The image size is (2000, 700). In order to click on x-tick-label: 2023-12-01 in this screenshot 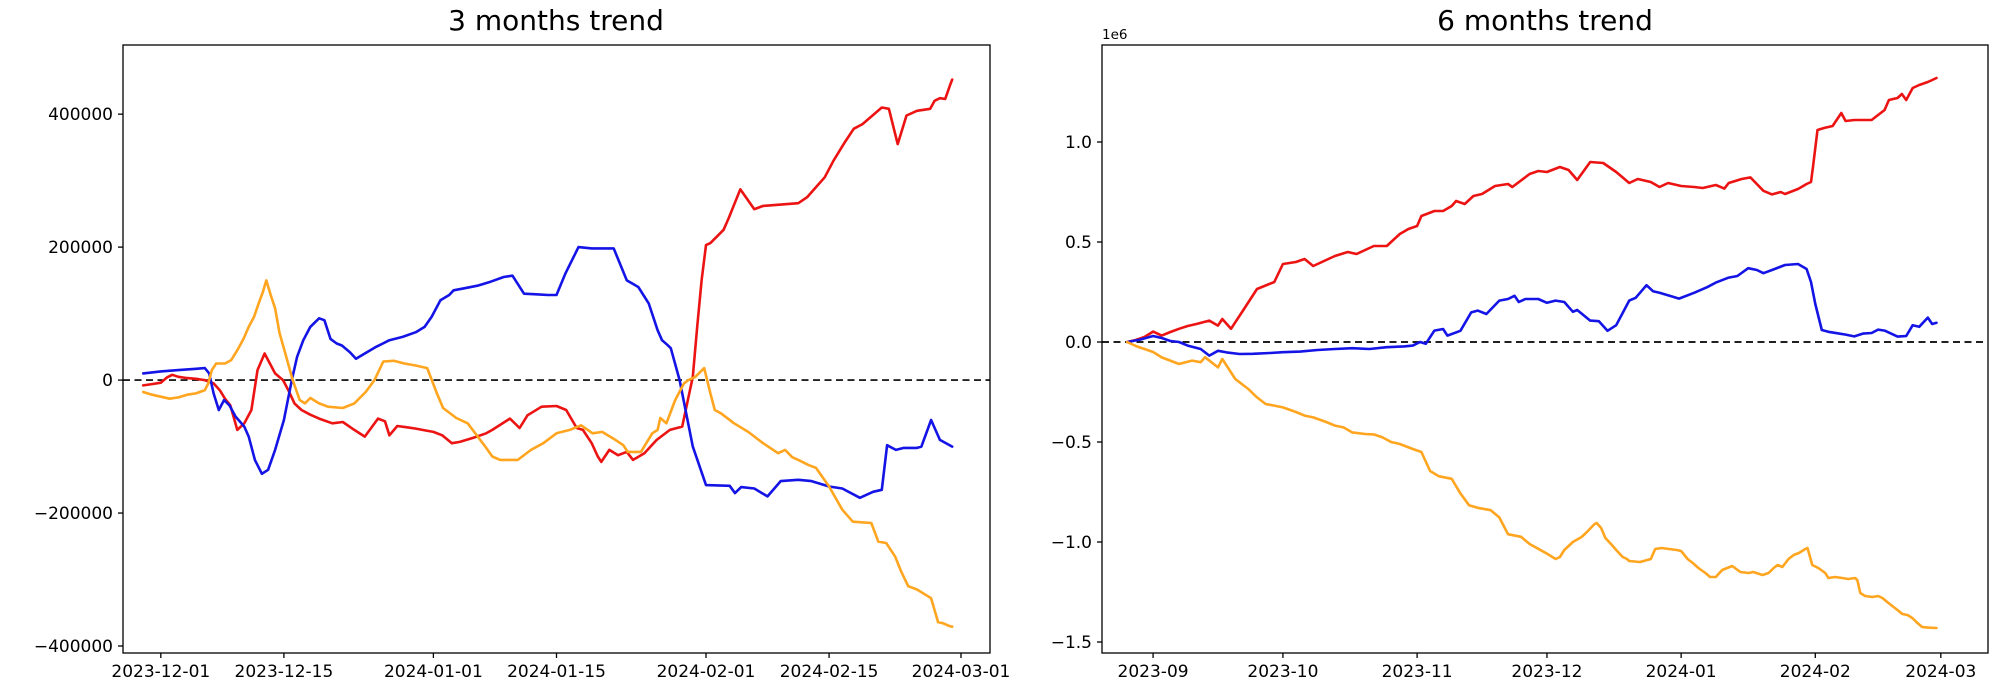, I will do `click(160, 672)`.